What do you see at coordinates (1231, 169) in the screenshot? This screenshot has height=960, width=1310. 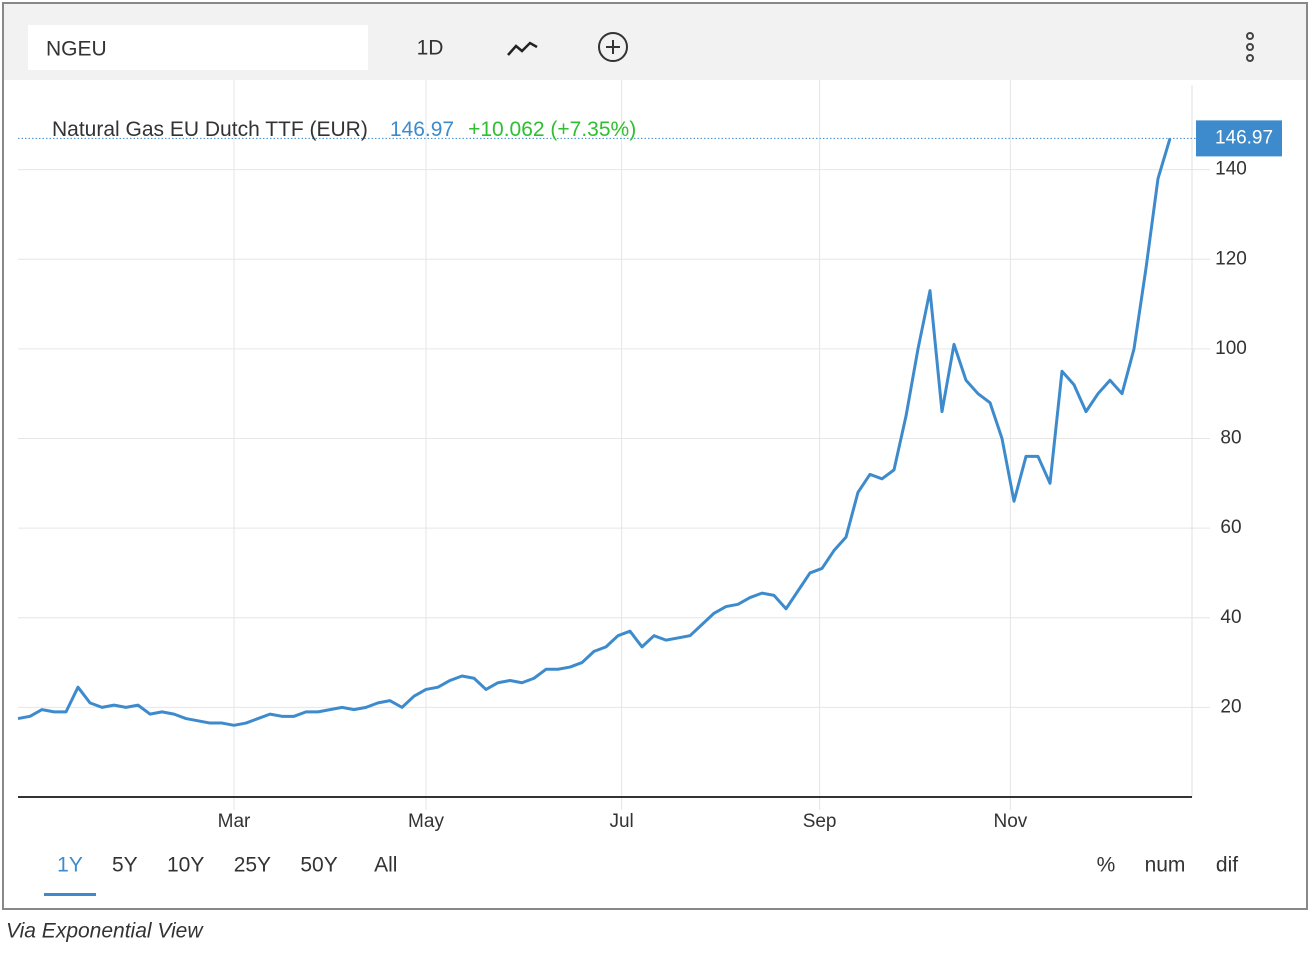 I see `y-tick-label: 140` at bounding box center [1231, 169].